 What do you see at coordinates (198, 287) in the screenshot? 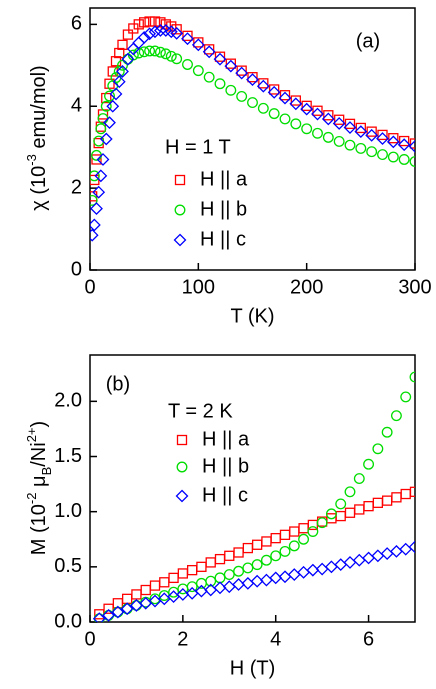
I see `x-tick-label: 100` at bounding box center [198, 287].